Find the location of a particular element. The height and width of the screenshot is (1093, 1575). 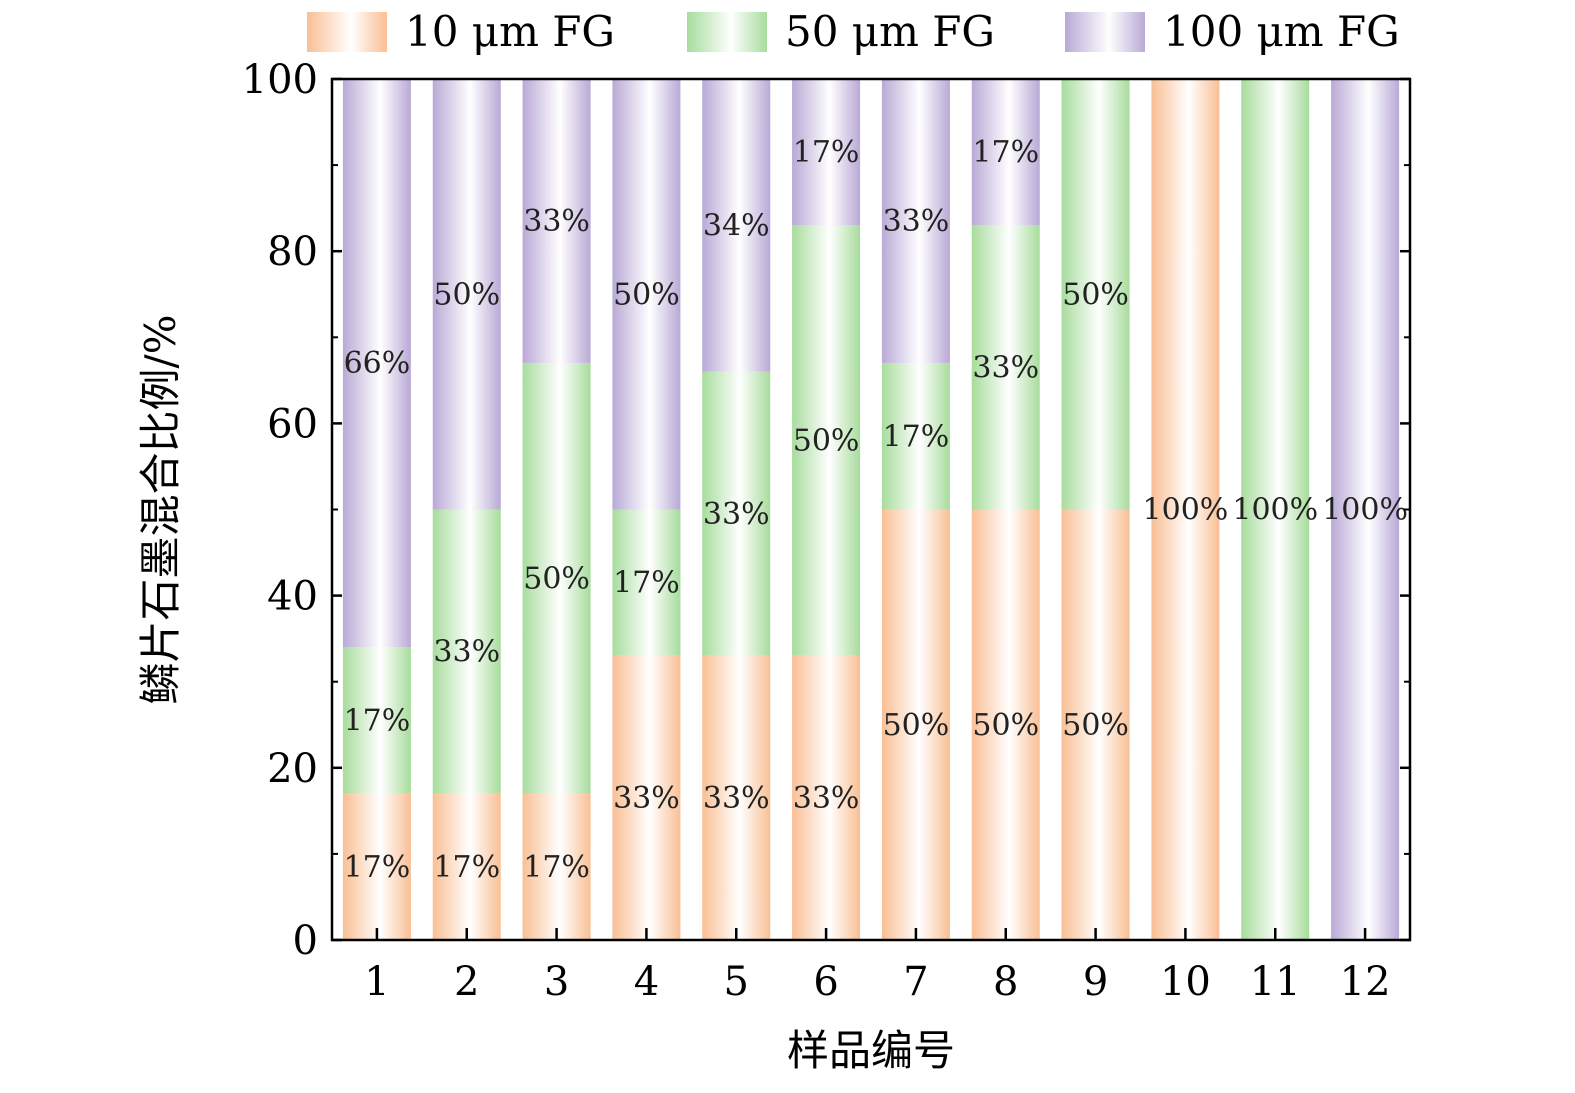

data-label-2-series-1: 17% is located at coordinates (466, 867).